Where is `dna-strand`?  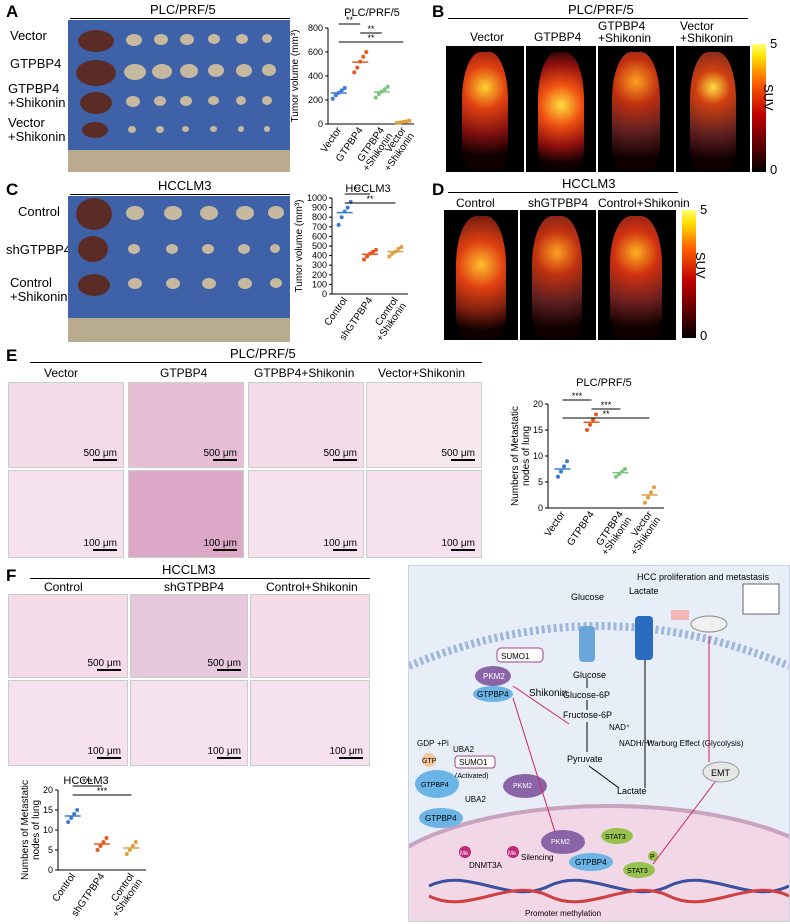 dna-strand is located at coordinates (608, 896).